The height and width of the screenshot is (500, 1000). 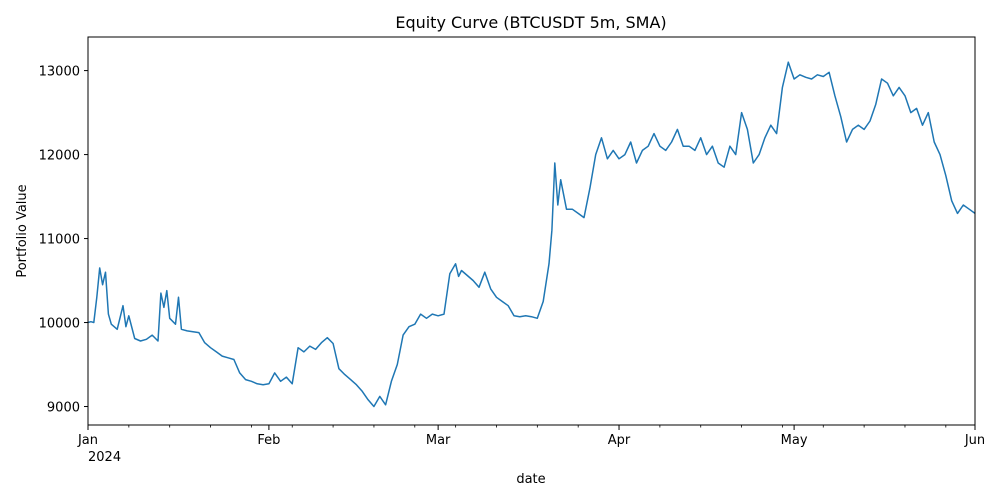 What do you see at coordinates (59, 72) in the screenshot?
I see `y-tick-label: 13000` at bounding box center [59, 72].